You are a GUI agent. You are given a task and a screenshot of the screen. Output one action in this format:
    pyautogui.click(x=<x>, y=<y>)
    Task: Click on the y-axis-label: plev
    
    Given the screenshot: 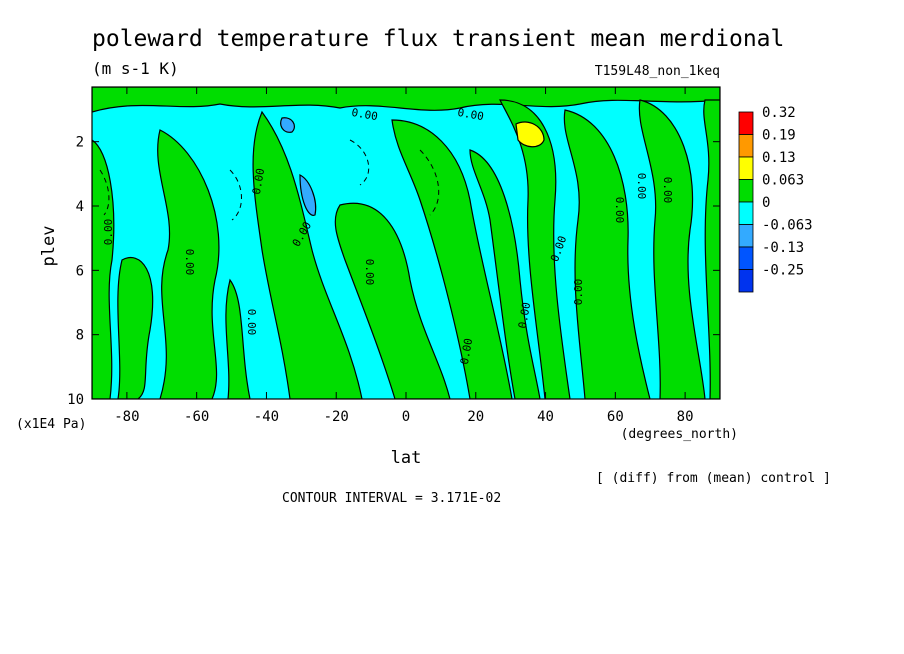 What is the action you would take?
    pyautogui.click(x=49, y=246)
    